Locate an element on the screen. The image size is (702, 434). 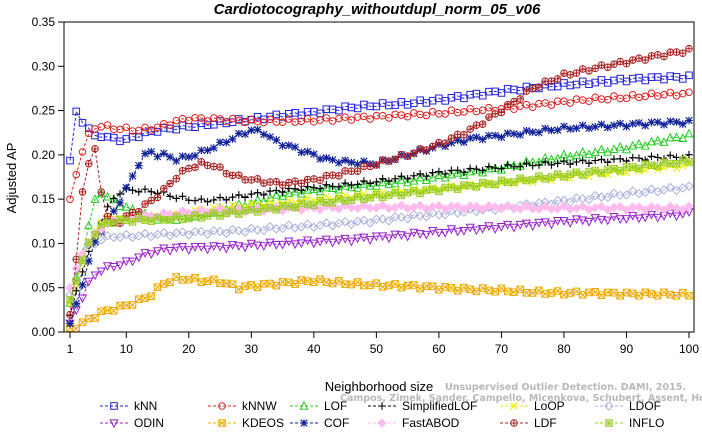
y-tick-label: 0.15 is located at coordinates (44, 199).